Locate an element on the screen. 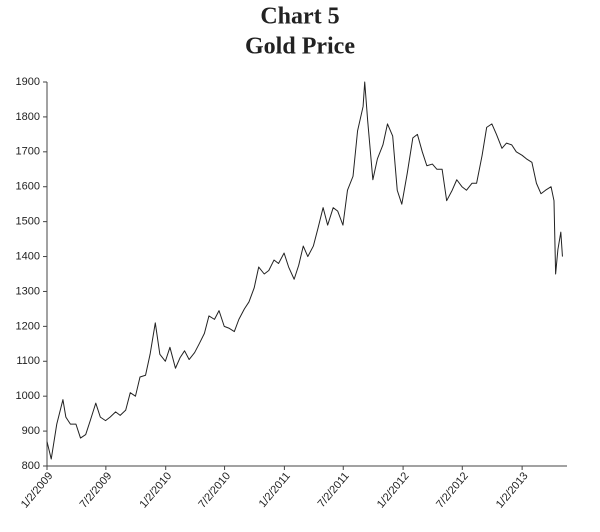 This screenshot has width=600, height=532. x-tick-label: 1/2/2013 is located at coordinates (512, 490).